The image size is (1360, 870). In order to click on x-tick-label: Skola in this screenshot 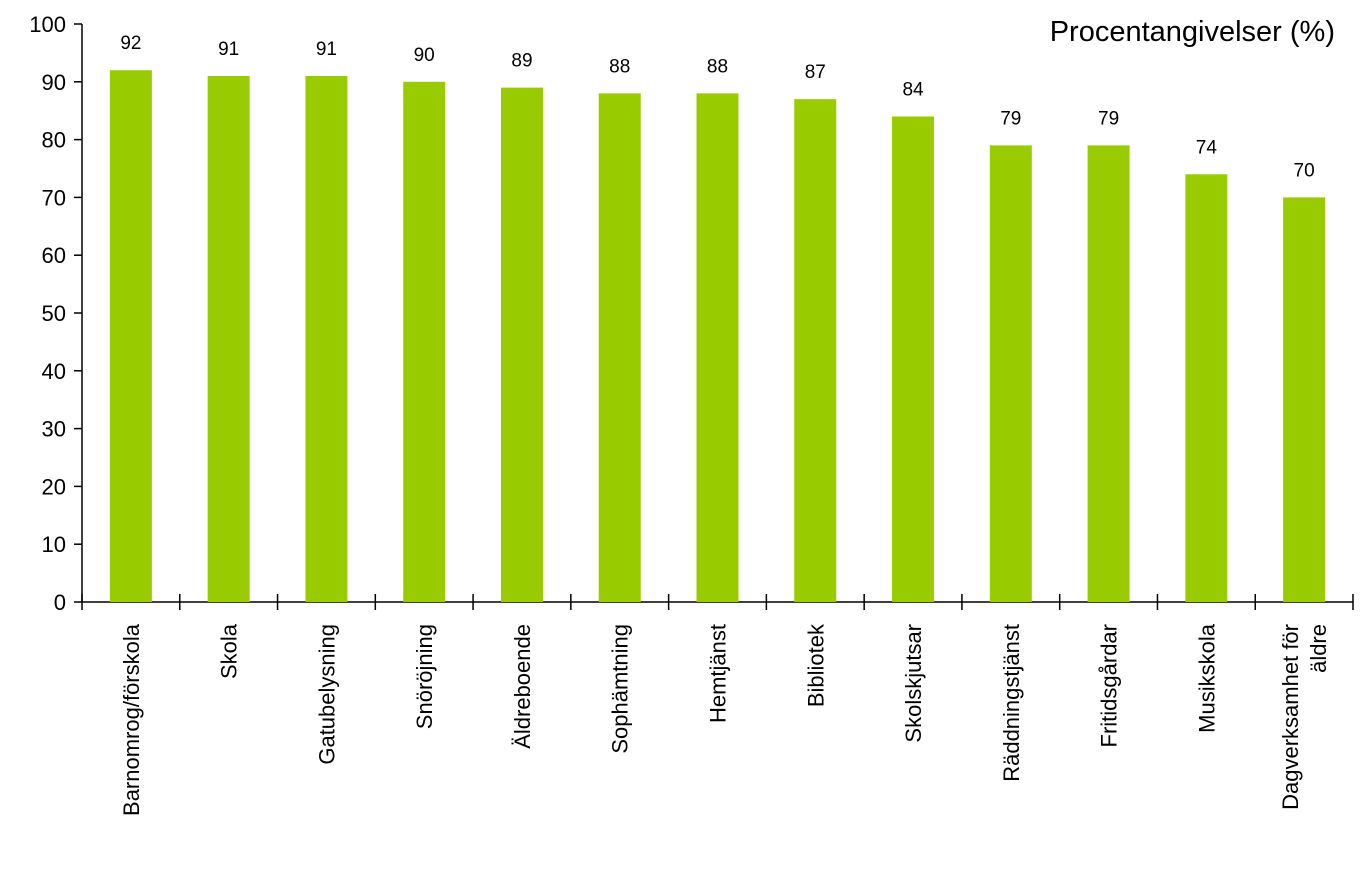, I will do `click(229, 651)`.